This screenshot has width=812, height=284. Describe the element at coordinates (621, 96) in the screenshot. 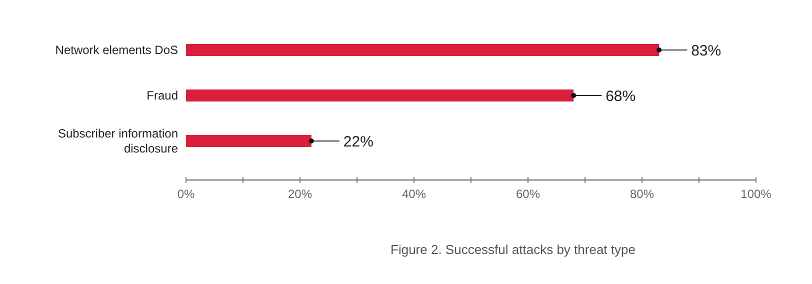

I see `data-label: 68%` at that location.